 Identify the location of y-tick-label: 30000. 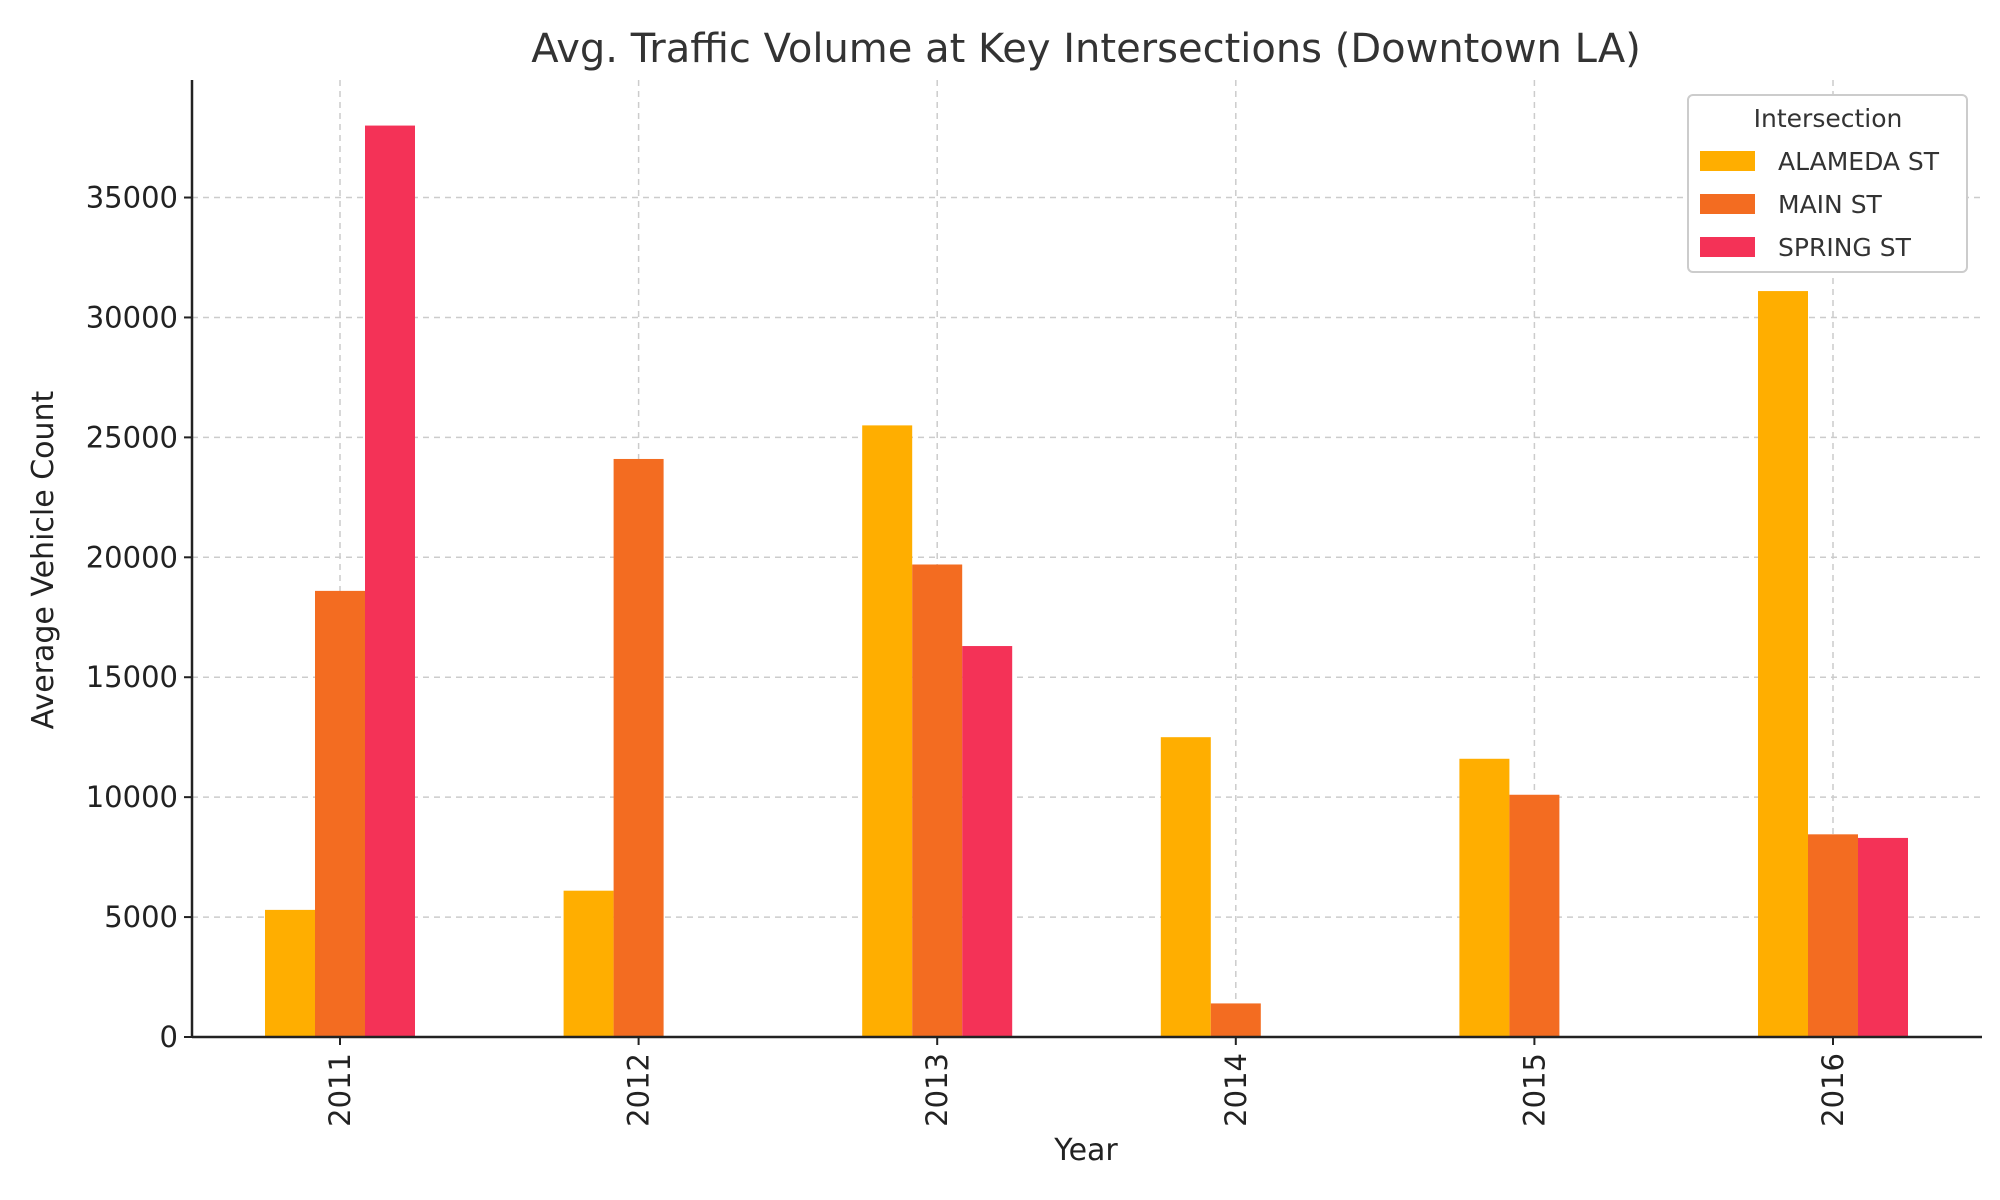
(132, 317).